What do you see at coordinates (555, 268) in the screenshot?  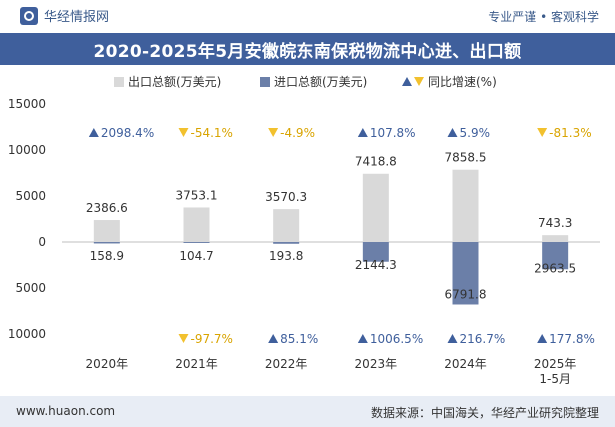 I see `import-value-label: 2963.5` at bounding box center [555, 268].